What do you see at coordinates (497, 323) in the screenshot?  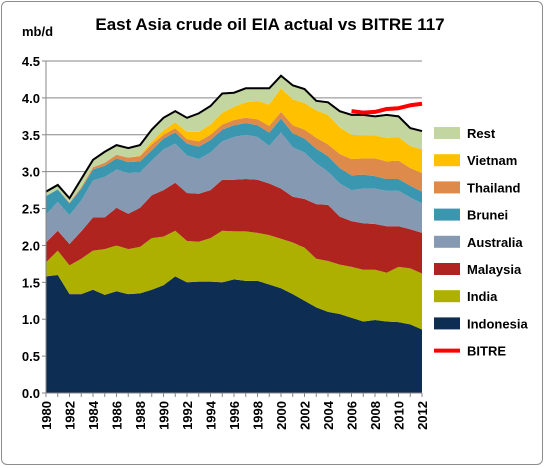 I see `legend-label-indonesia: Indonesia` at bounding box center [497, 323].